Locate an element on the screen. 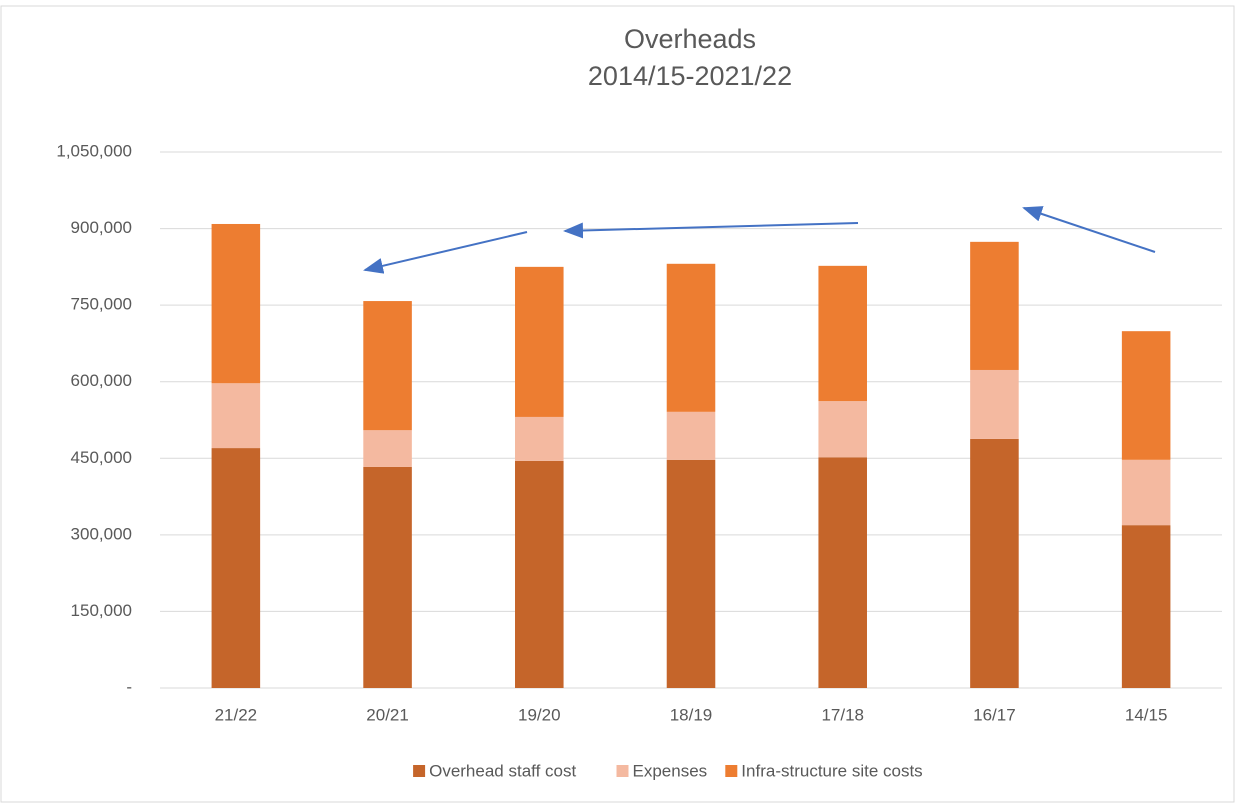 This screenshot has height=804, width=1238. x-tick-label: 17/18 is located at coordinates (842, 714).